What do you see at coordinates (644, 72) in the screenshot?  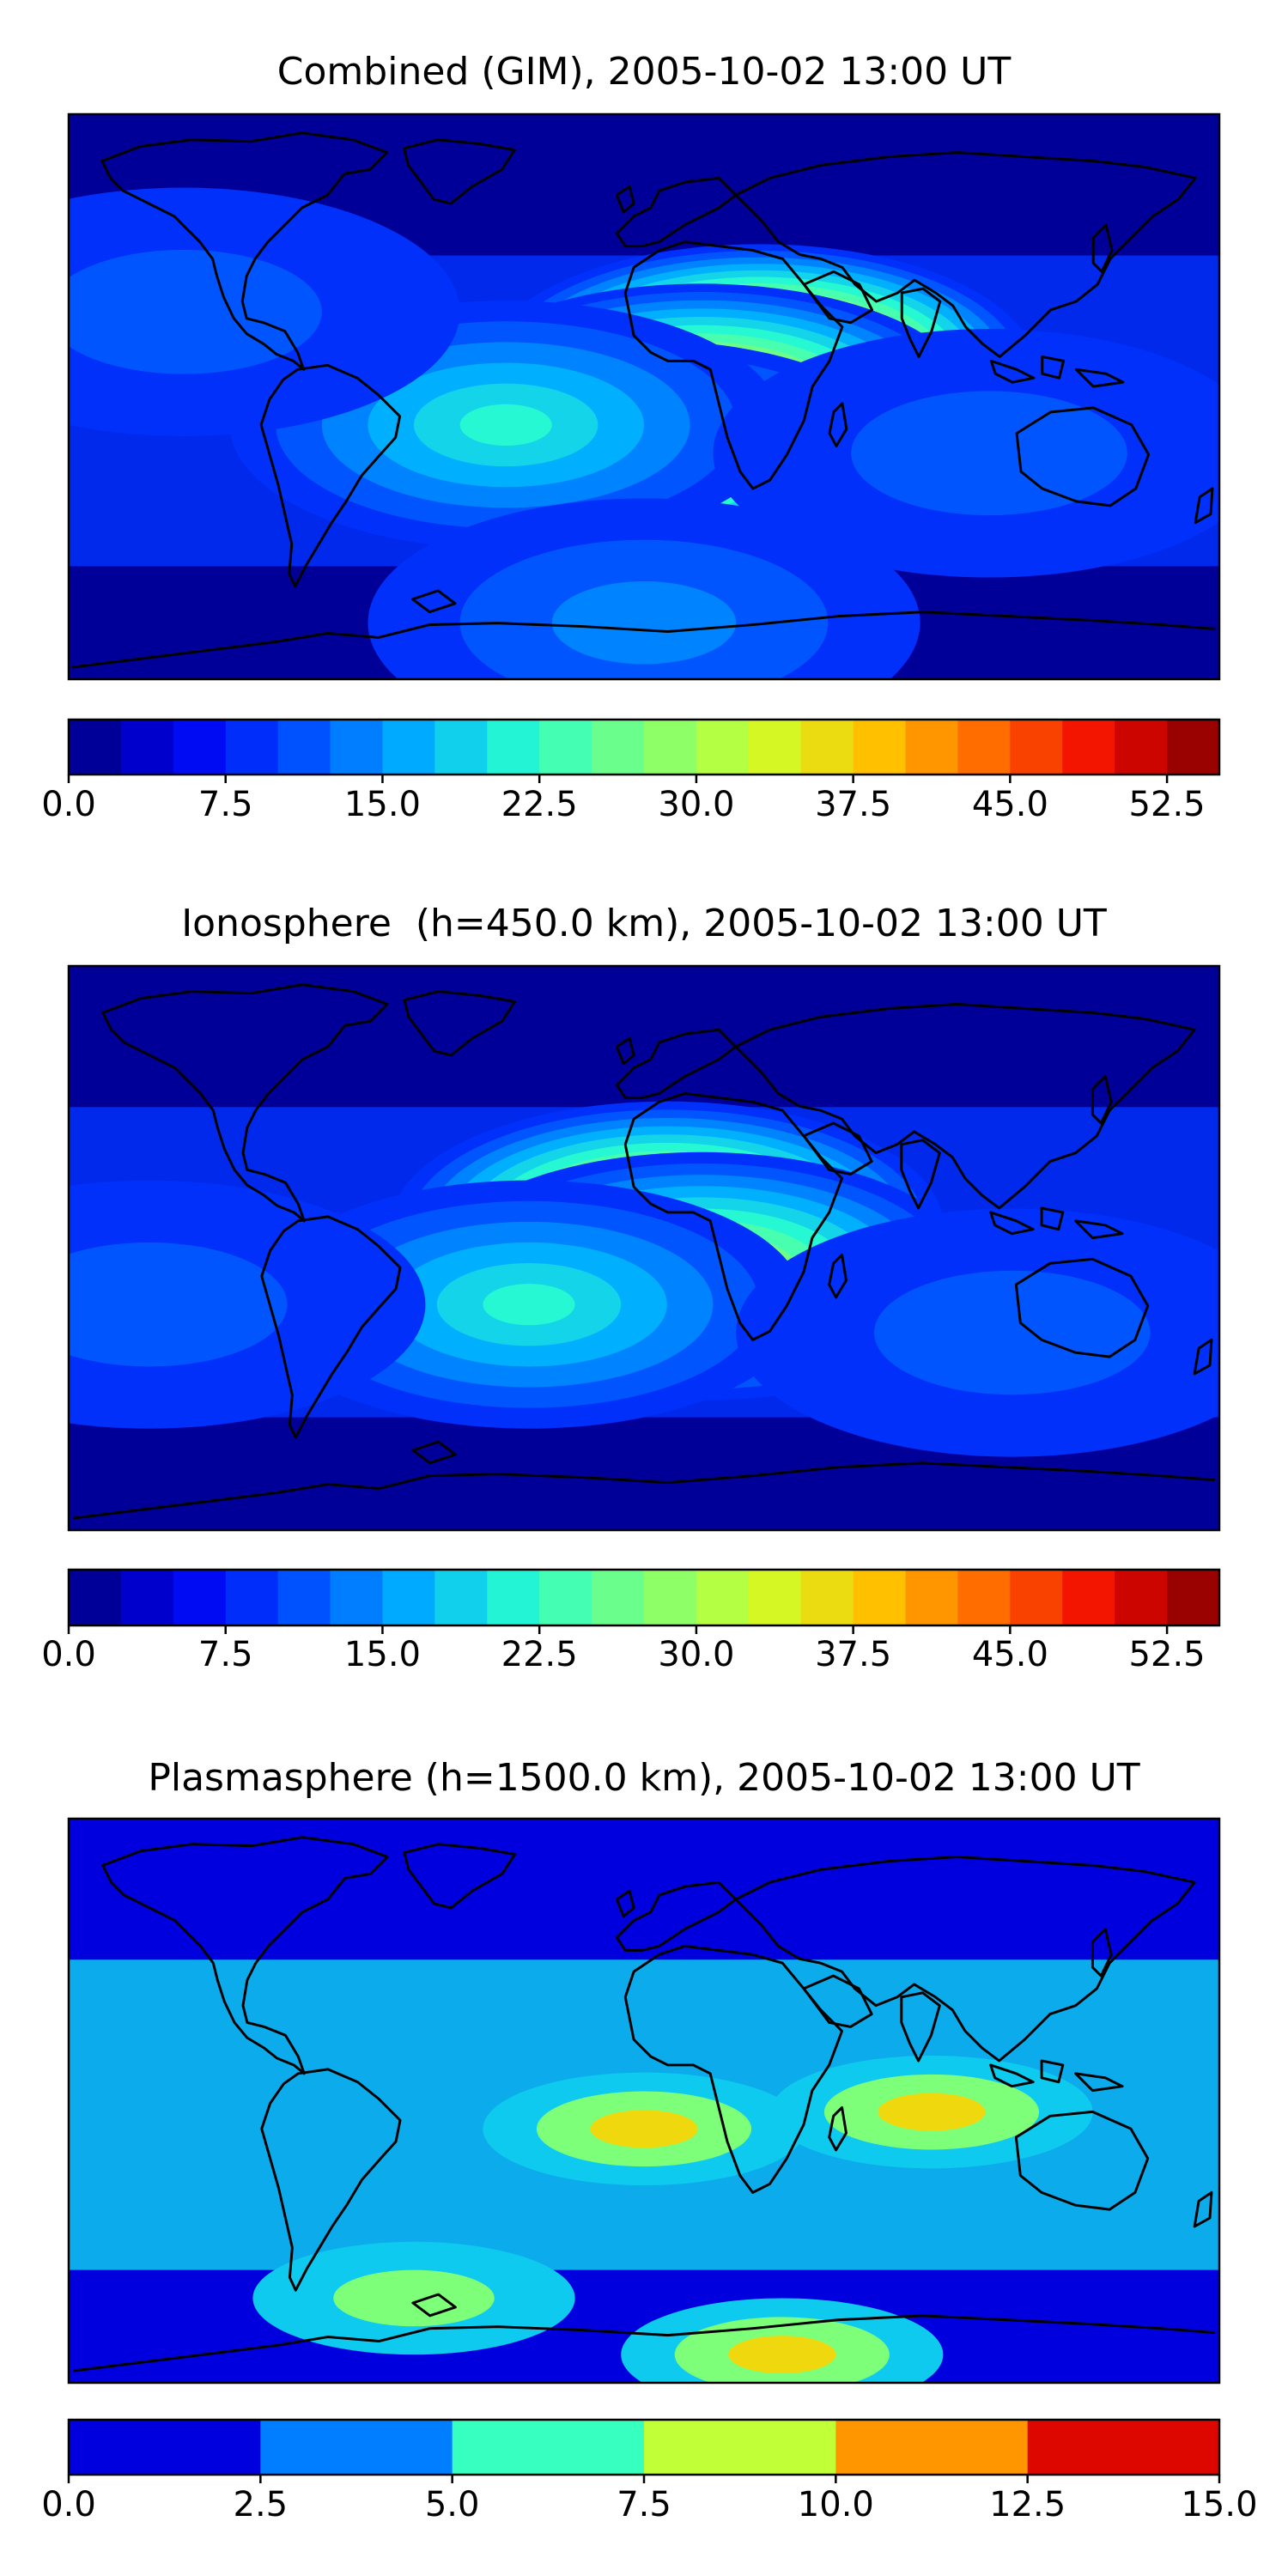 I see `panel-1-title: Combined (GIM), 2005-10-02 13:00 UT` at bounding box center [644, 72].